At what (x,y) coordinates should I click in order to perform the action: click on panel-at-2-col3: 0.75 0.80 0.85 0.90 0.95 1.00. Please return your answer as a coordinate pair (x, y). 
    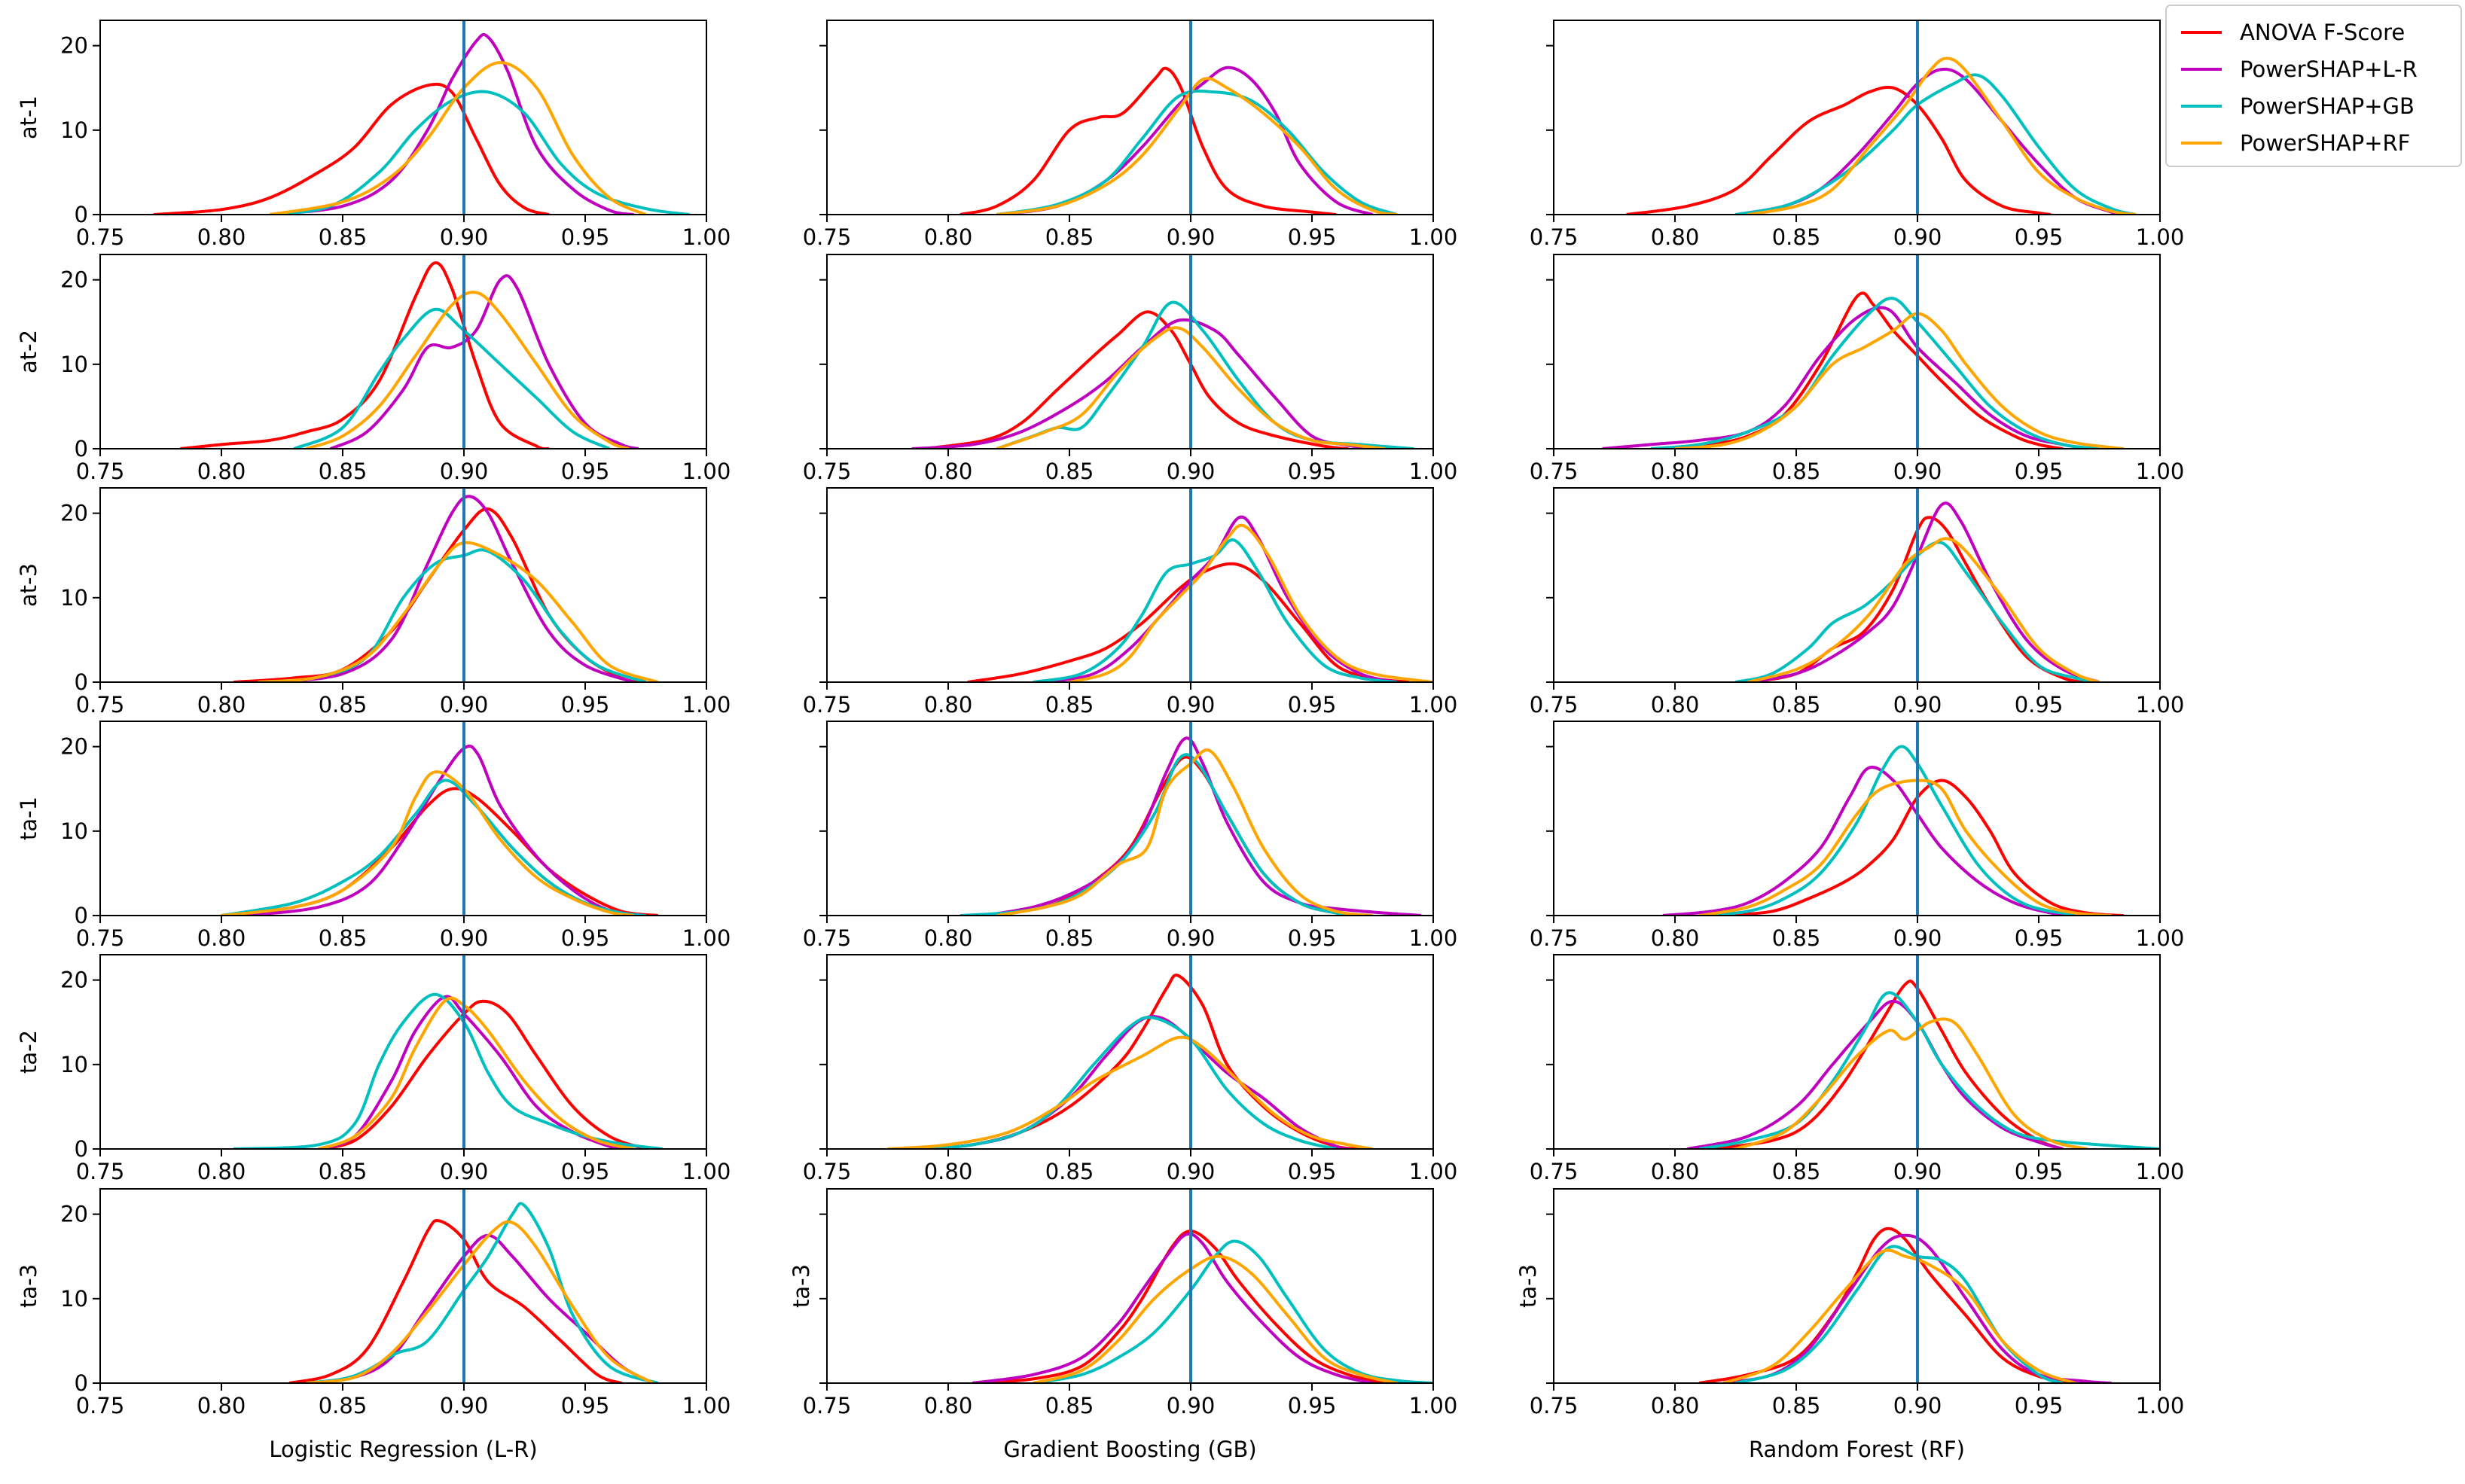
    Looking at the image, I should click on (1857, 369).